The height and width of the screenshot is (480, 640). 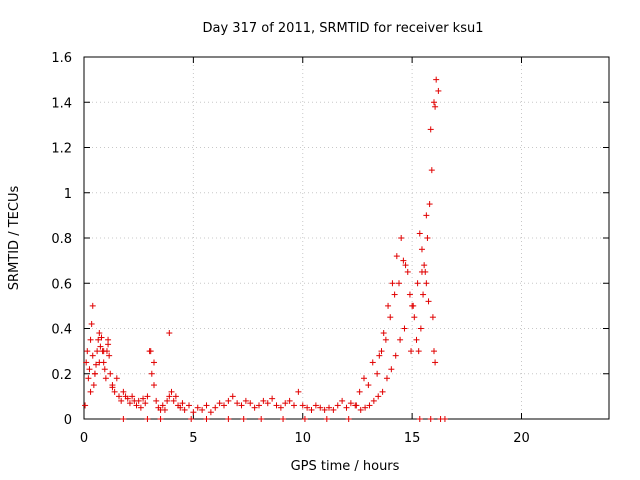 What do you see at coordinates (68, 420) in the screenshot?
I see `y-tick-label: 0` at bounding box center [68, 420].